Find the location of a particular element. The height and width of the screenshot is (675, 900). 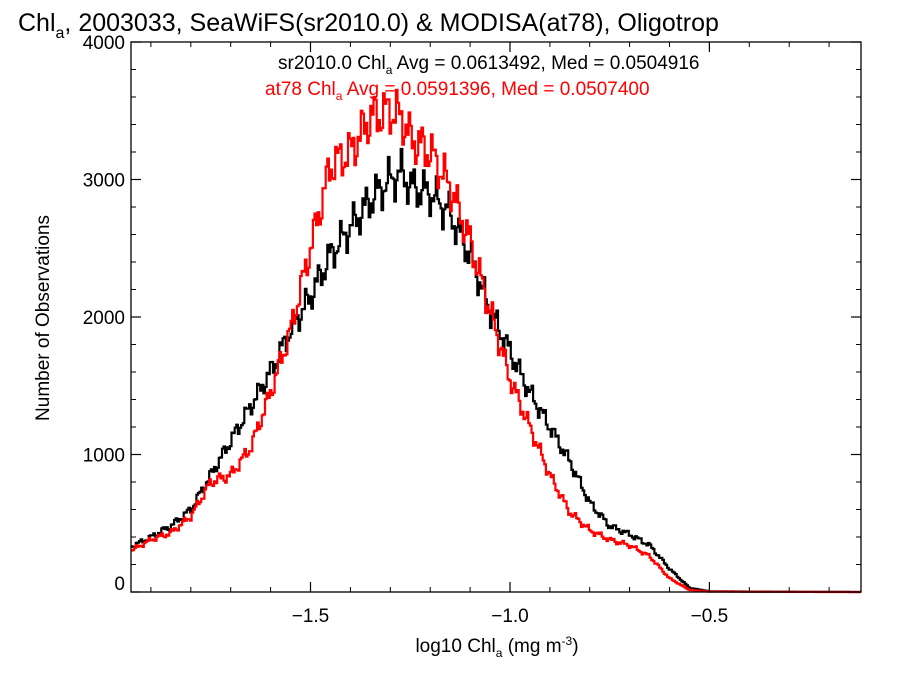

y-tick-label: 3000 is located at coordinates (104, 181).